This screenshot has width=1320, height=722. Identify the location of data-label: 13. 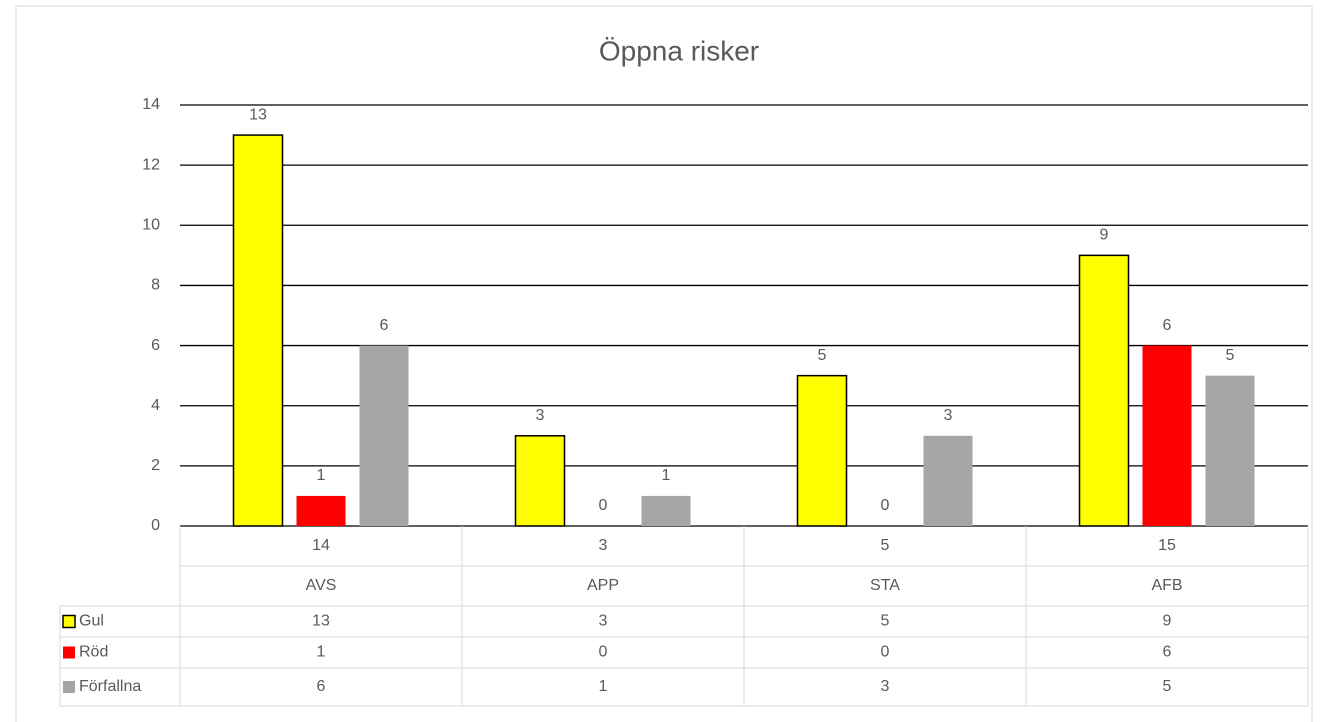
(258, 114).